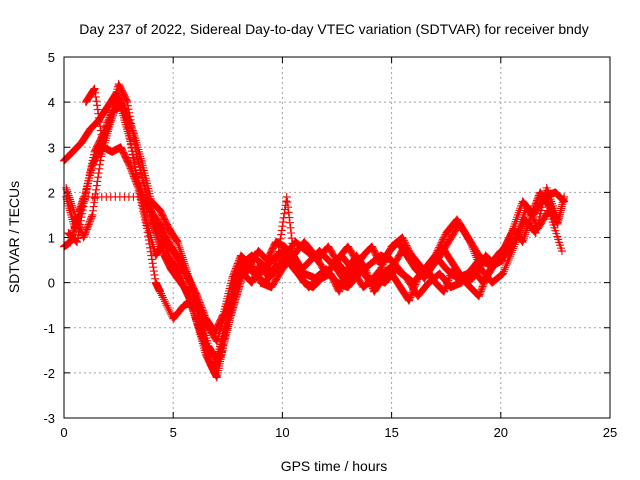 Image resolution: width=640 pixels, height=480 pixels. I want to click on x-tick-label: 20, so click(501, 432).